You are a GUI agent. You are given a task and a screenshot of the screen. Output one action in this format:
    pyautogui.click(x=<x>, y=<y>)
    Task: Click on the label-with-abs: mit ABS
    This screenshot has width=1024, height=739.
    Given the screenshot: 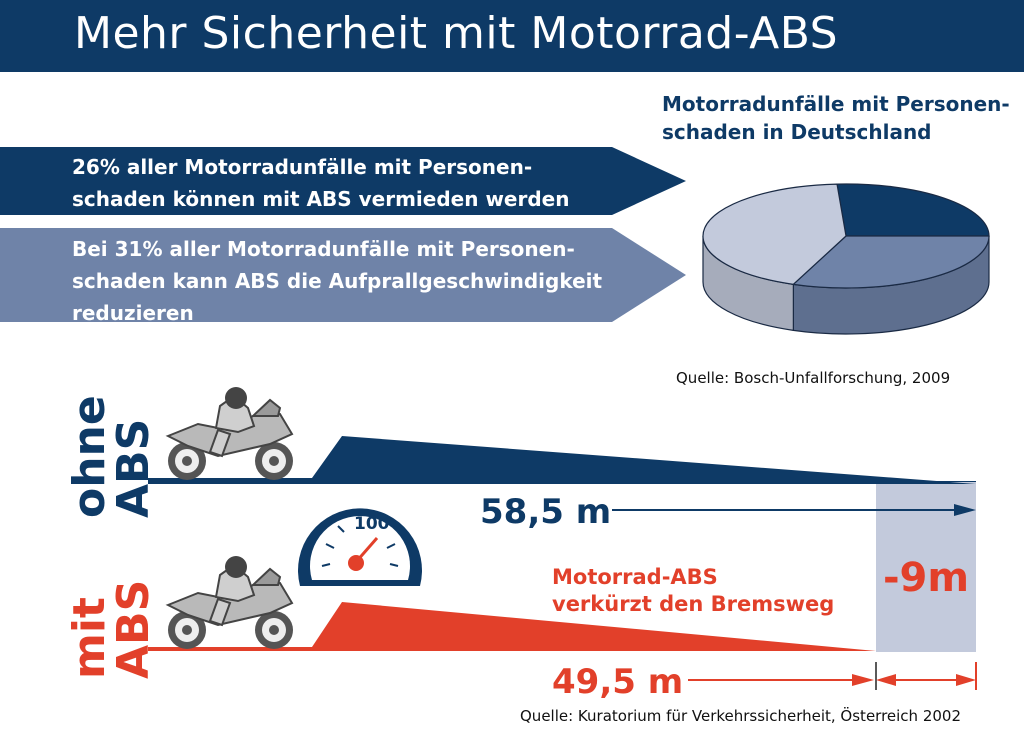 What is the action you would take?
    pyautogui.click(x=111, y=630)
    